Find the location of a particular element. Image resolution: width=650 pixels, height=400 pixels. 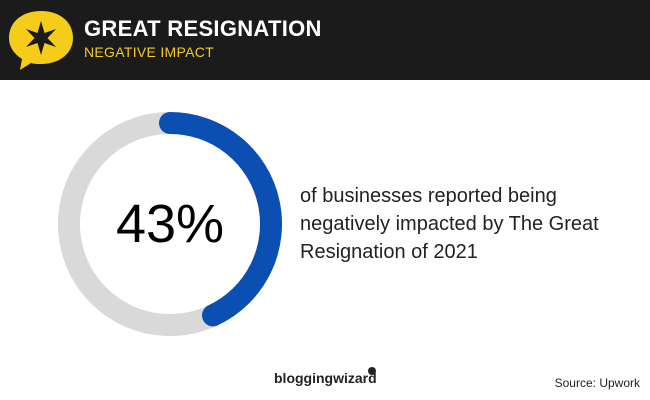

percent-value: 43% is located at coordinates (170, 224).